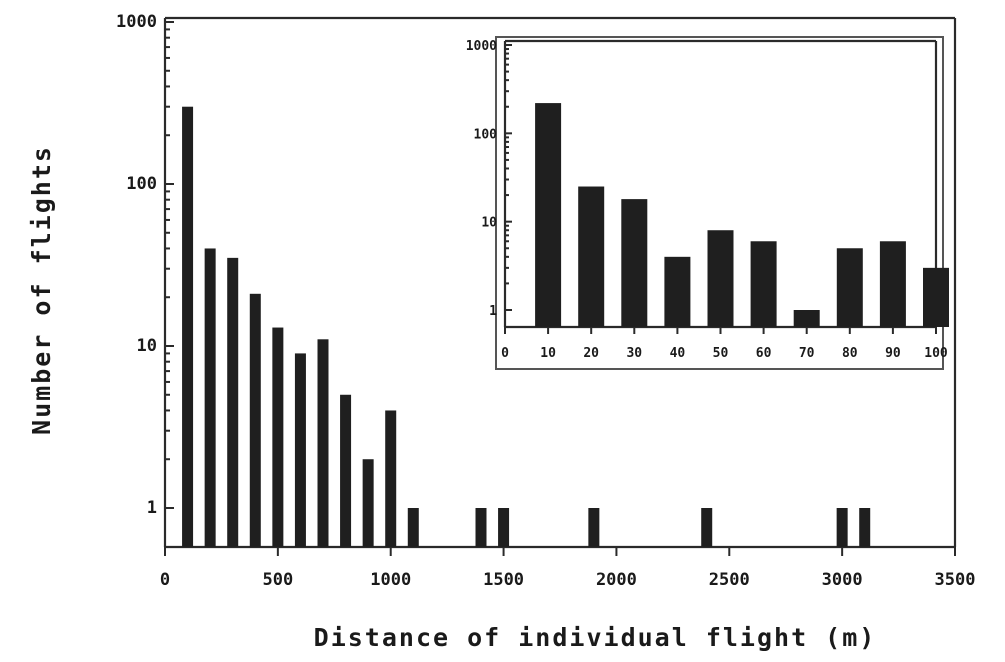 The width and height of the screenshot is (1005, 662). I want to click on x-tick-label: 30, so click(634, 353).